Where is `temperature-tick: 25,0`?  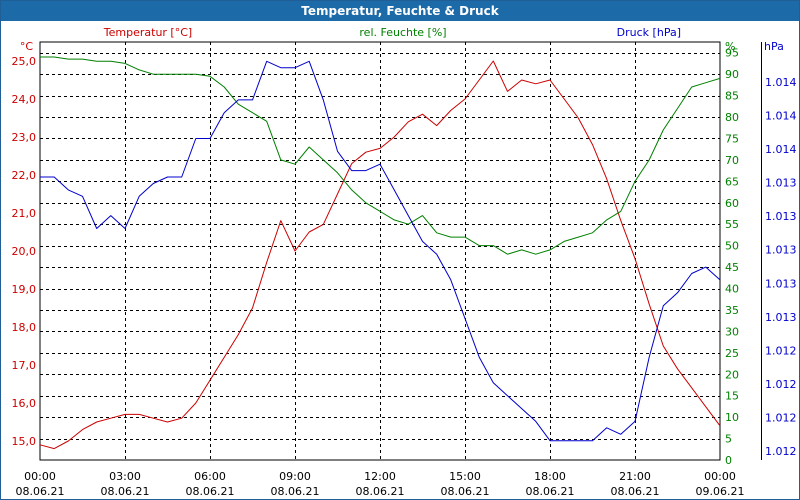 temperature-tick: 25,0 is located at coordinates (24, 61).